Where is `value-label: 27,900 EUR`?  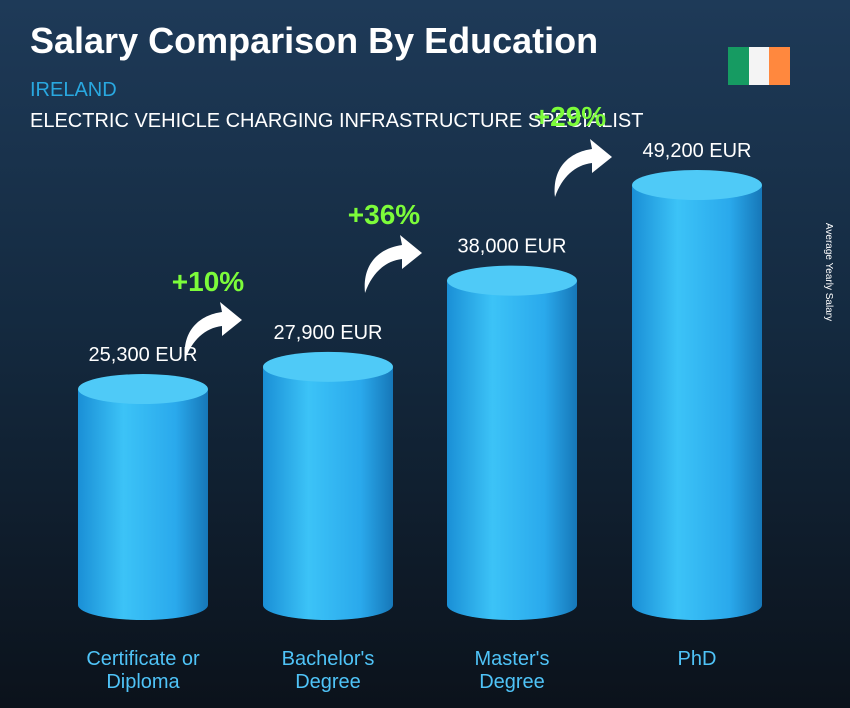
value-label: 27,900 EUR is located at coordinates (328, 333).